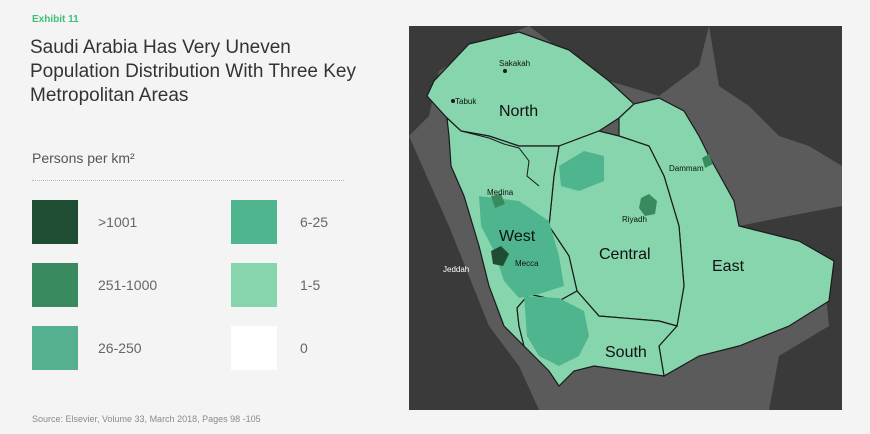 The width and height of the screenshot is (870, 434). Describe the element at coordinates (310, 285) in the screenshot. I see `legend-label-1-5: 1-5` at that location.